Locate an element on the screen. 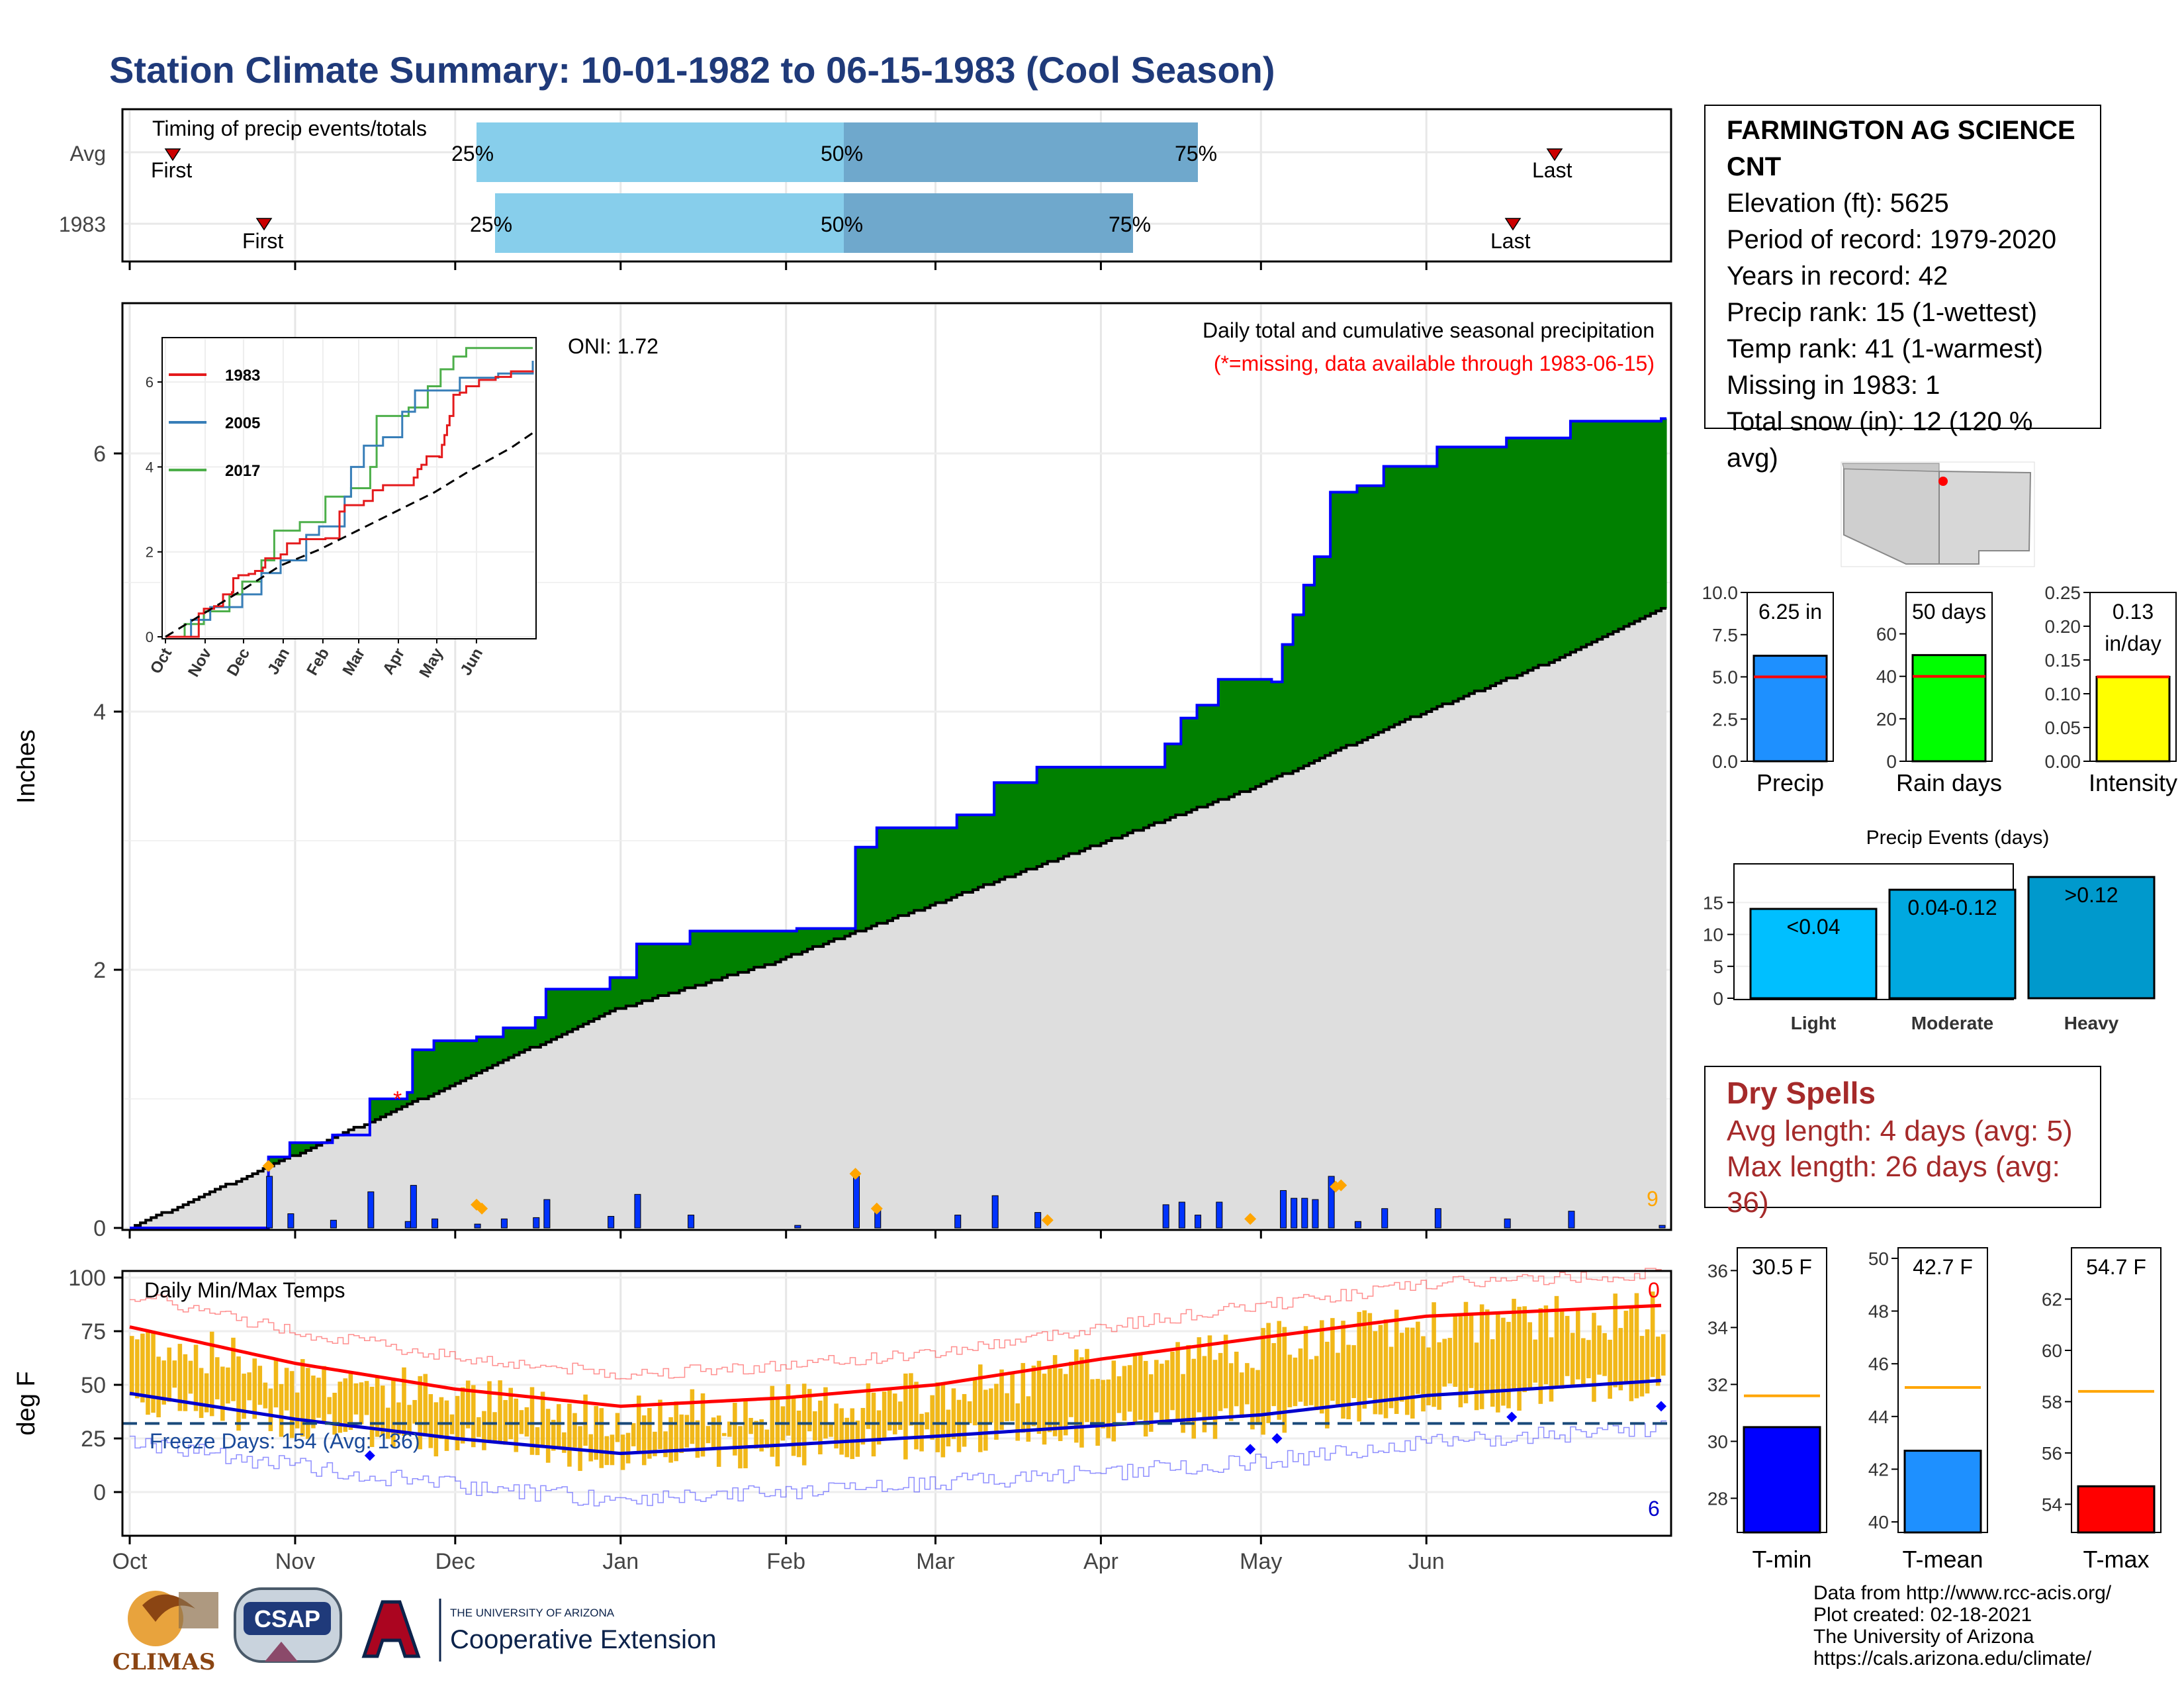  events-title: Precip Events (days) is located at coordinates (1958, 838).